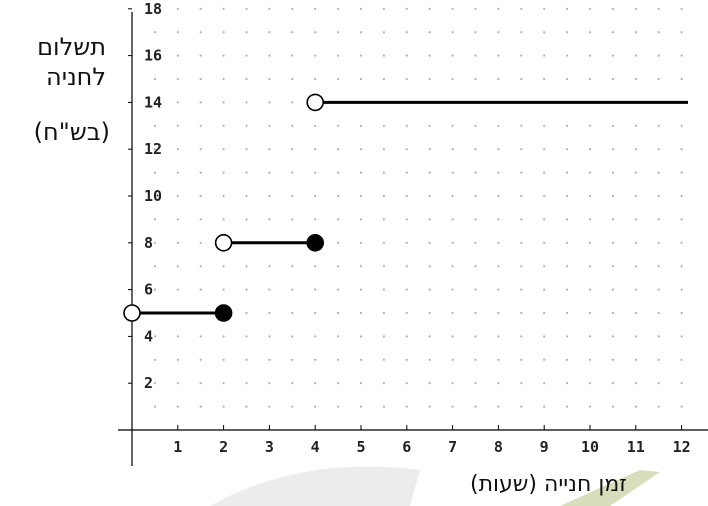 This screenshot has width=708, height=506. What do you see at coordinates (148, 290) in the screenshot?
I see `y-tick-label: 6` at bounding box center [148, 290].